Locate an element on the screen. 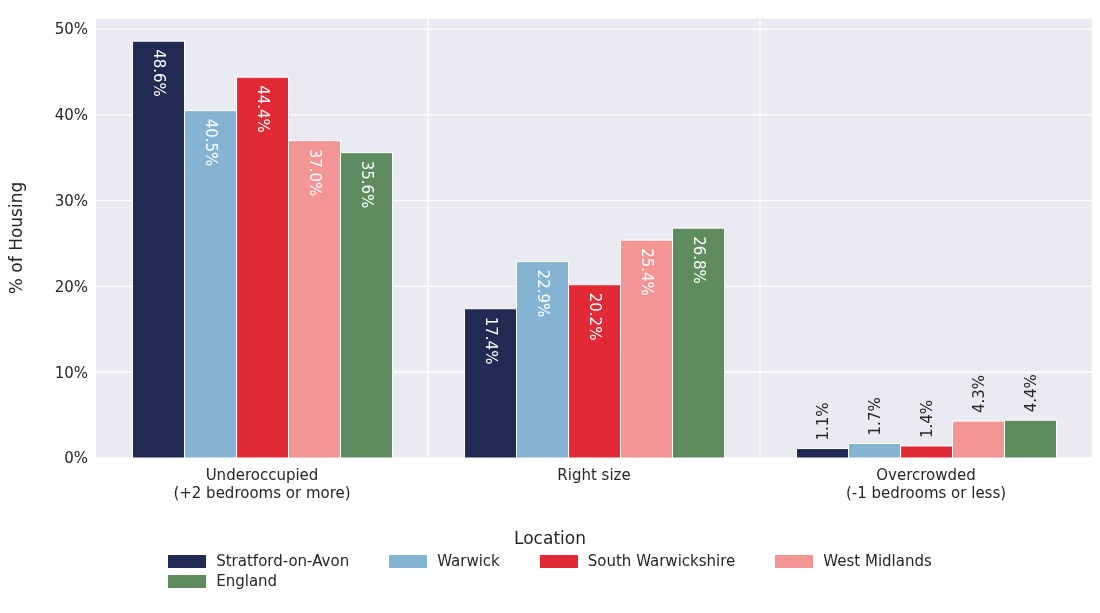 The height and width of the screenshot is (613, 1100). y-tick-label: 40% is located at coordinates (71, 115).